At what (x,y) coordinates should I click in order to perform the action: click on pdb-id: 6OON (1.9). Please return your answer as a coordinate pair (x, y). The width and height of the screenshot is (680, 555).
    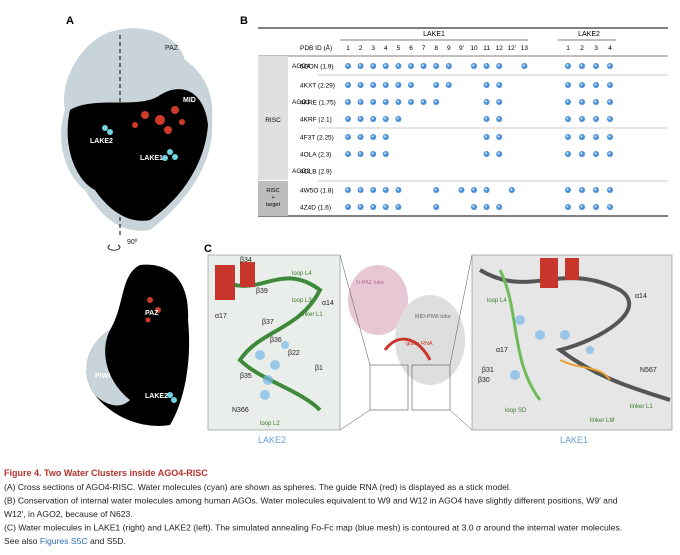
    Looking at the image, I should click on (317, 67).